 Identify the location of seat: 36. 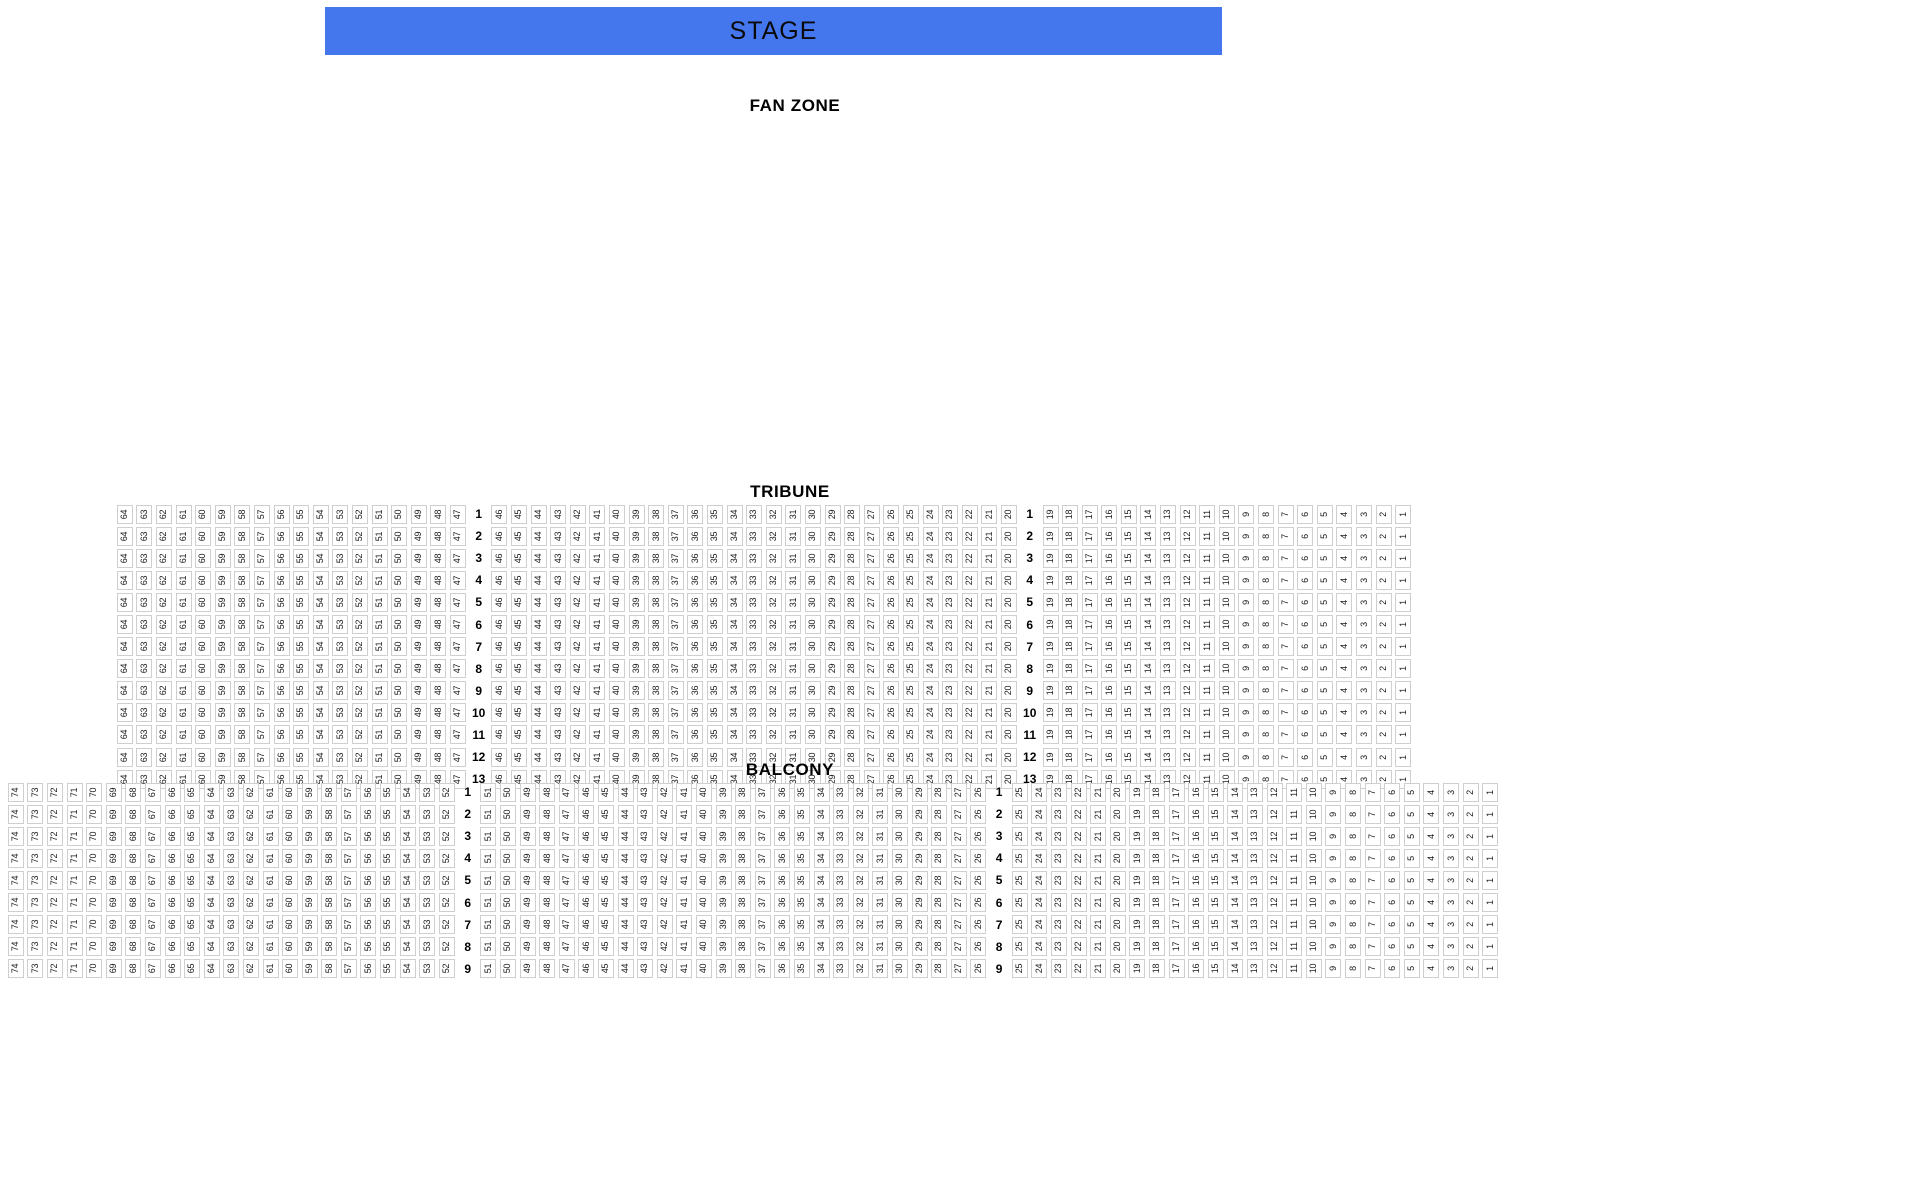
(782, 903).